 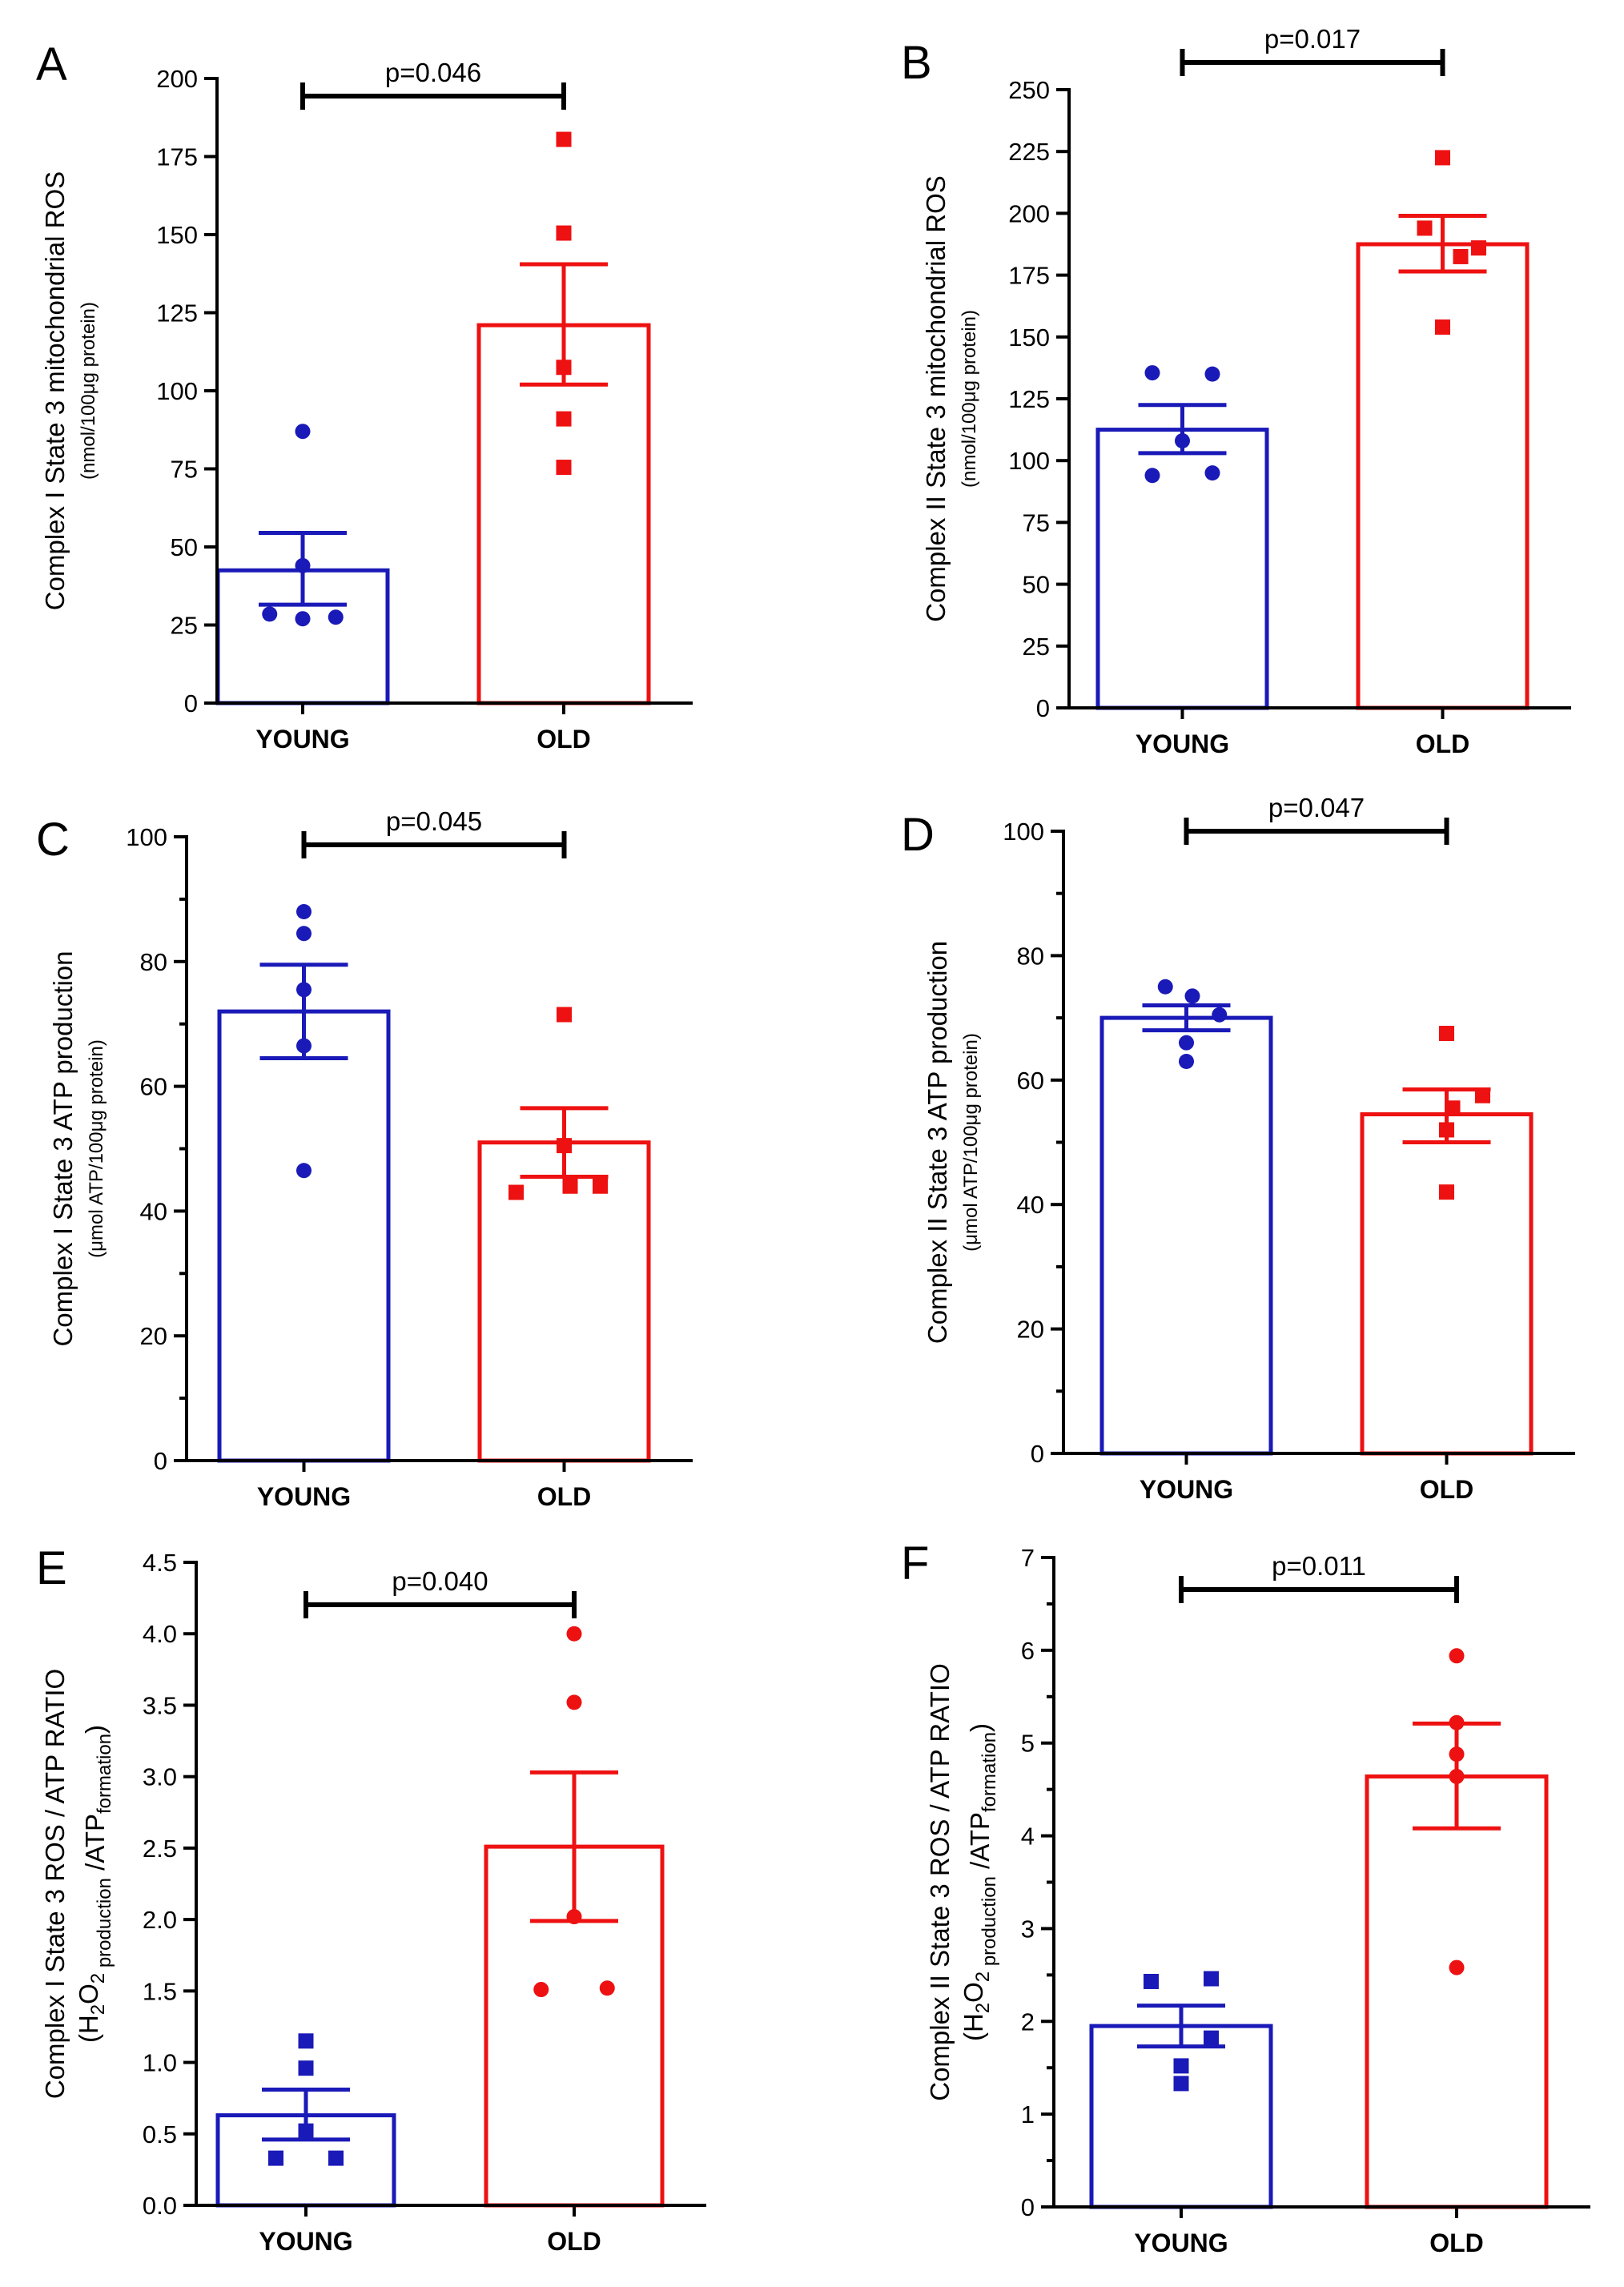 What do you see at coordinates (1030, 1205) in the screenshot?
I see `y-tick-label: 40` at bounding box center [1030, 1205].